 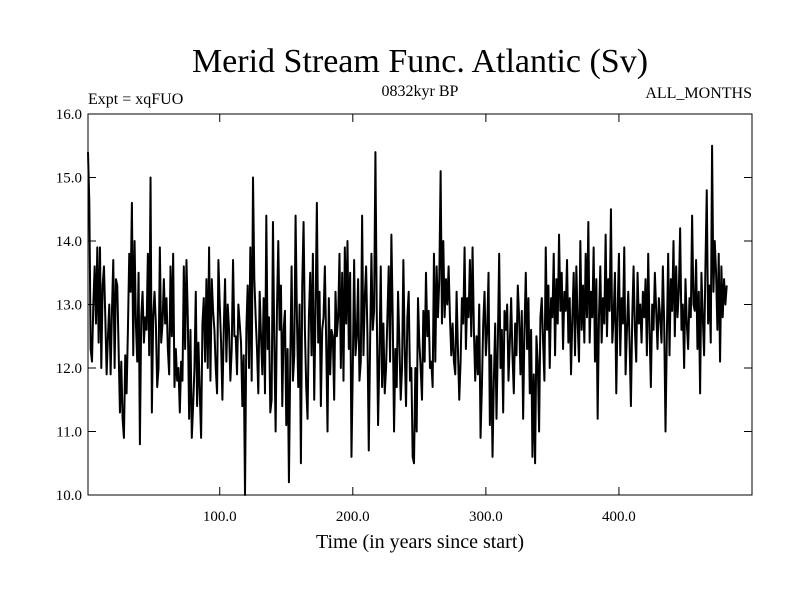 What do you see at coordinates (220, 517) in the screenshot?
I see `x-tick-label: 100.0` at bounding box center [220, 517].